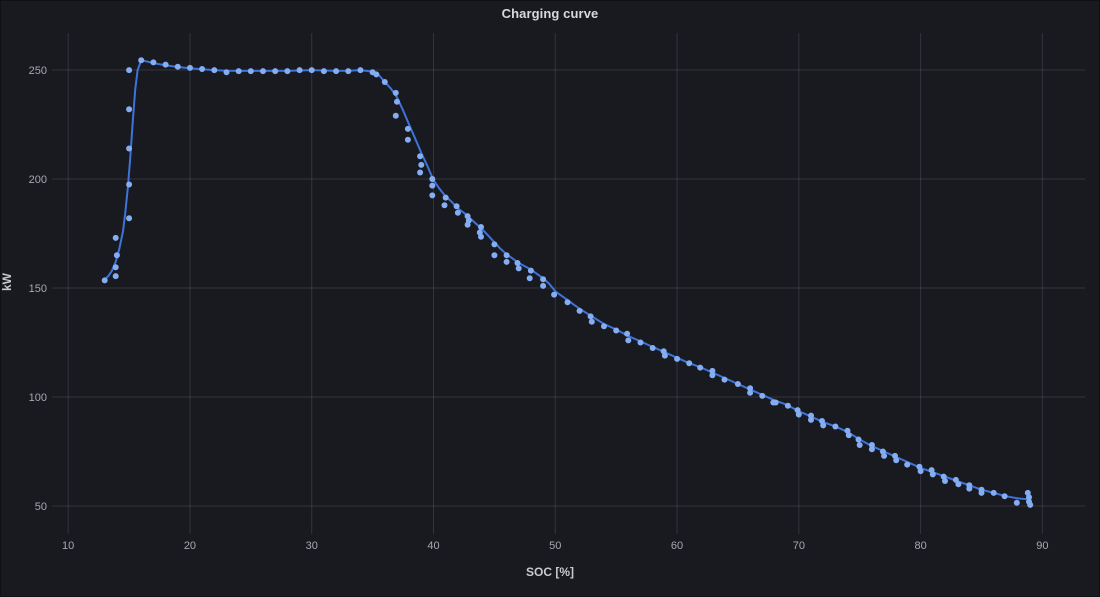  I want to click on x-tick-label: 80, so click(920, 546).